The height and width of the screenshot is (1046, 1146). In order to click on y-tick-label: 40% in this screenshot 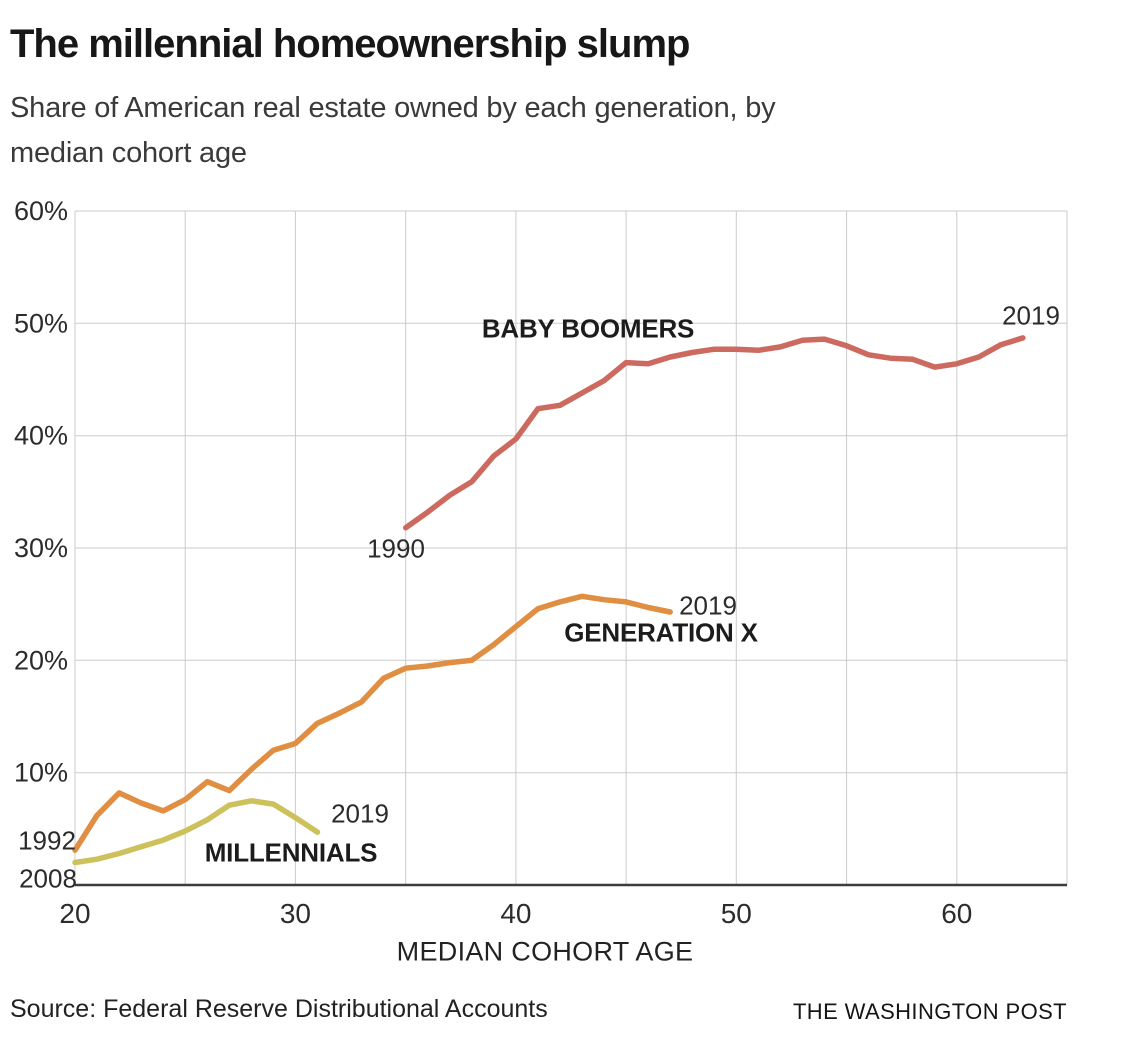, I will do `click(41, 436)`.